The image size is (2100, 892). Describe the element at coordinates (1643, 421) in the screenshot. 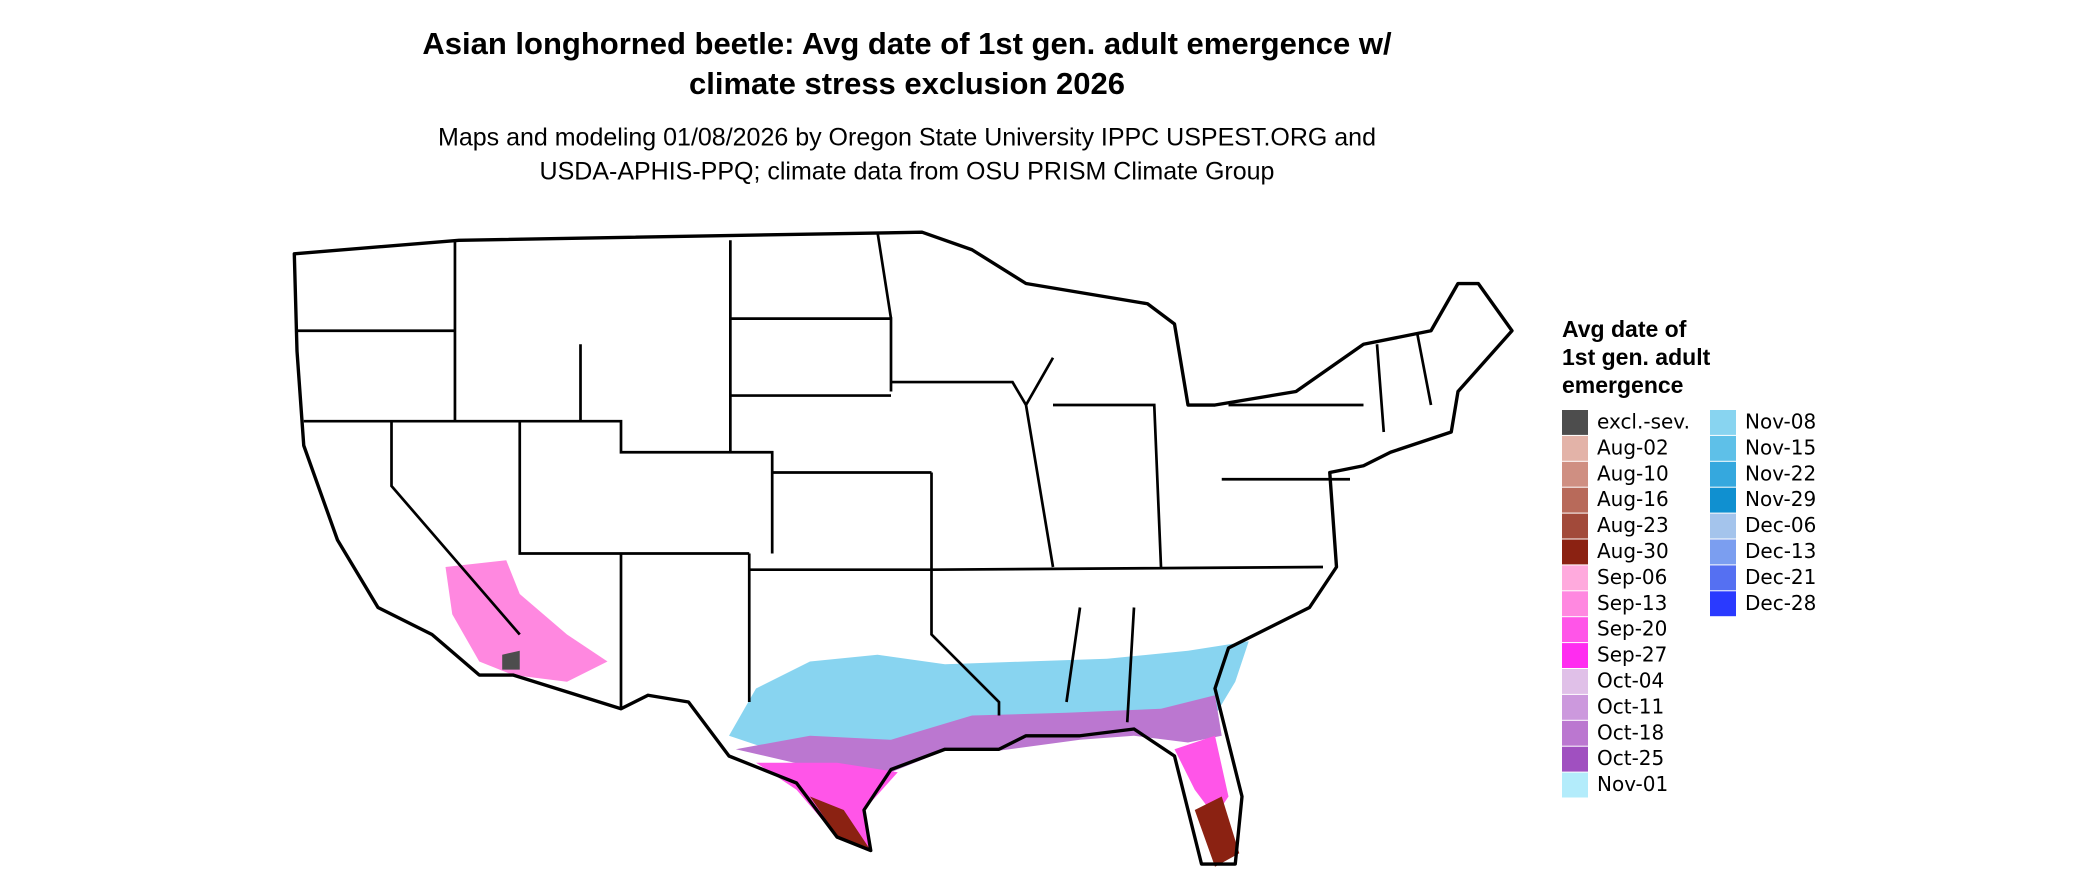

I see `legend-label: excl.-sev.` at that location.